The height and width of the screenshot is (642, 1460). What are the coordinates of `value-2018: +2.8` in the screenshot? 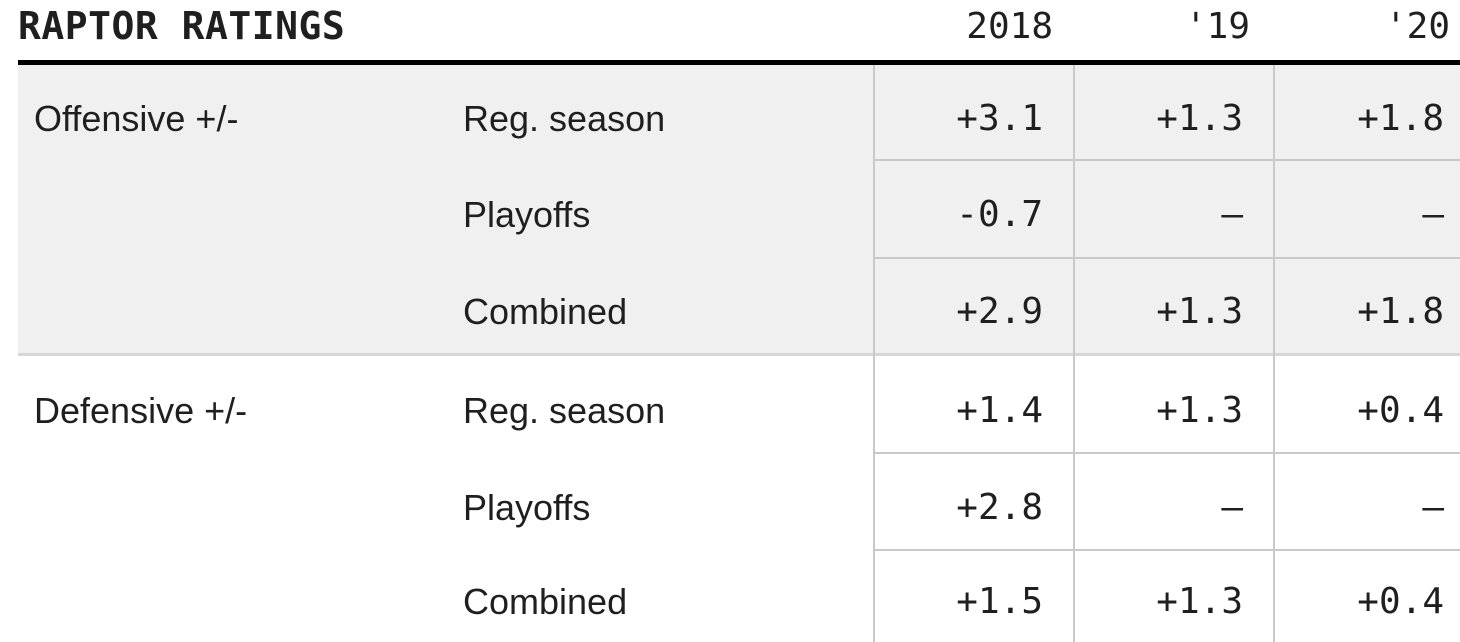 It's located at (999, 507).